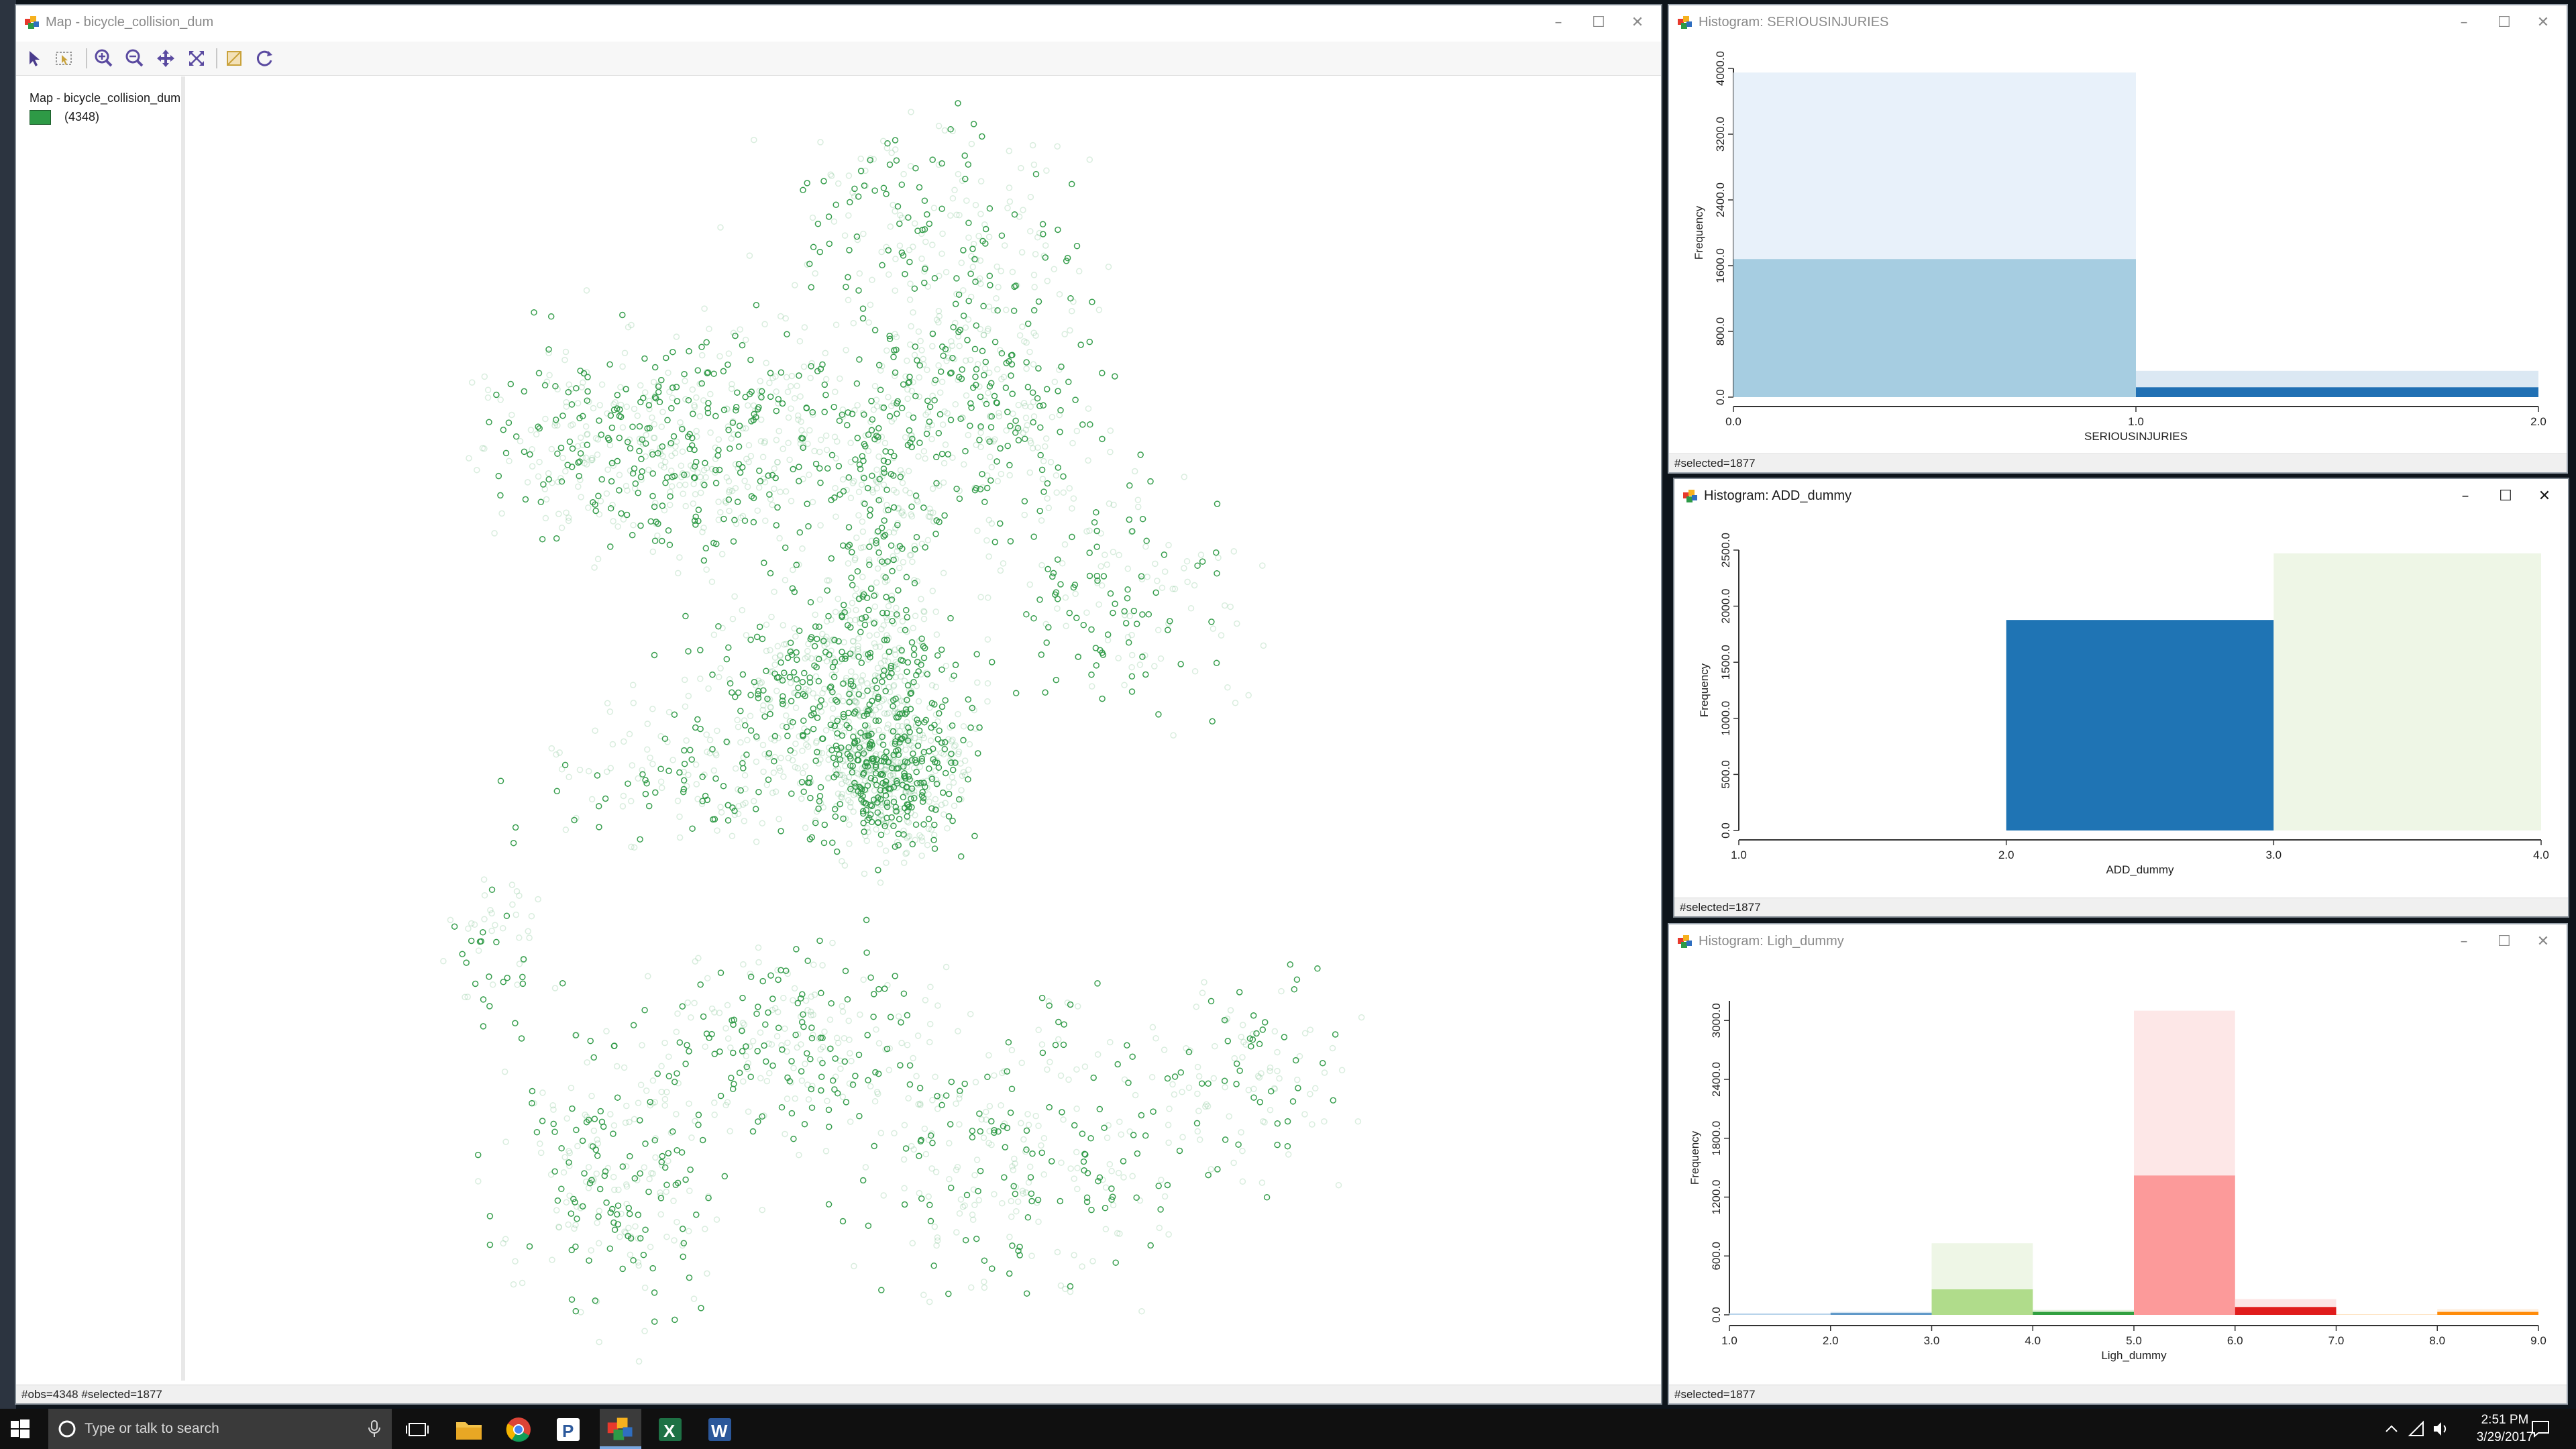 This screenshot has height=1449, width=2576. Describe the element at coordinates (2140, 725) in the screenshot. I see `histogram-bin` at that location.